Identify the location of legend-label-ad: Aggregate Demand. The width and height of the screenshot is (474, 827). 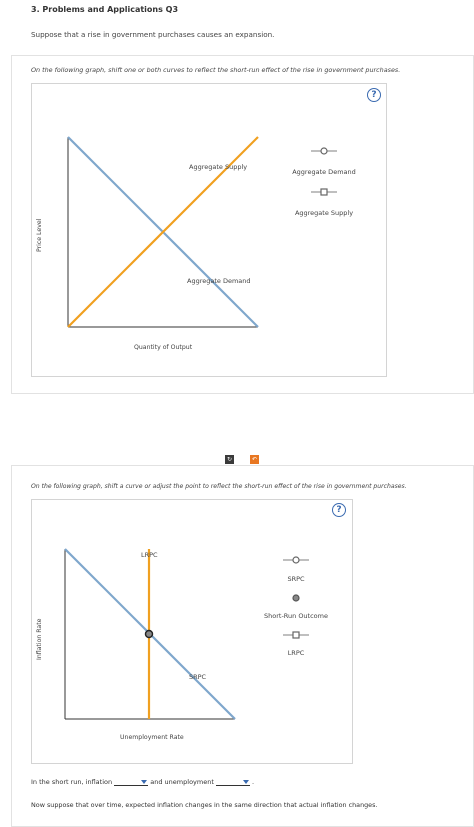
(324, 172).